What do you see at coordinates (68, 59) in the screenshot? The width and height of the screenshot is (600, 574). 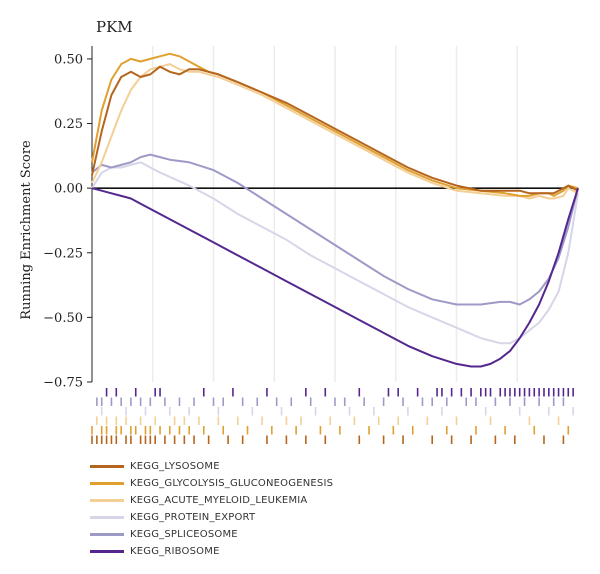 I see `y-tick-label: 0.50` at bounding box center [68, 59].